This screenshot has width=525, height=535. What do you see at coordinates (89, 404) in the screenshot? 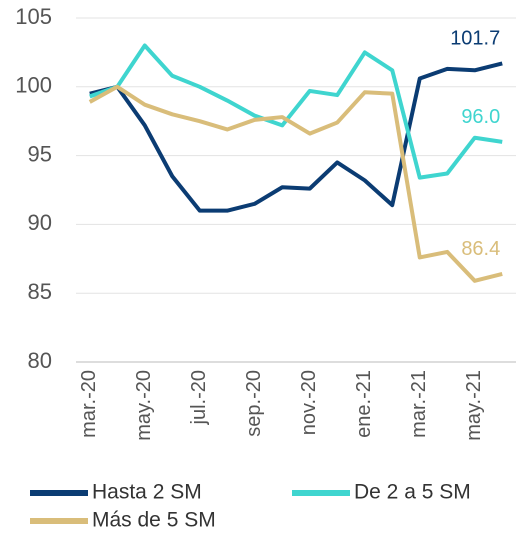
I see `x-tick-label: mar.-20` at bounding box center [89, 404].